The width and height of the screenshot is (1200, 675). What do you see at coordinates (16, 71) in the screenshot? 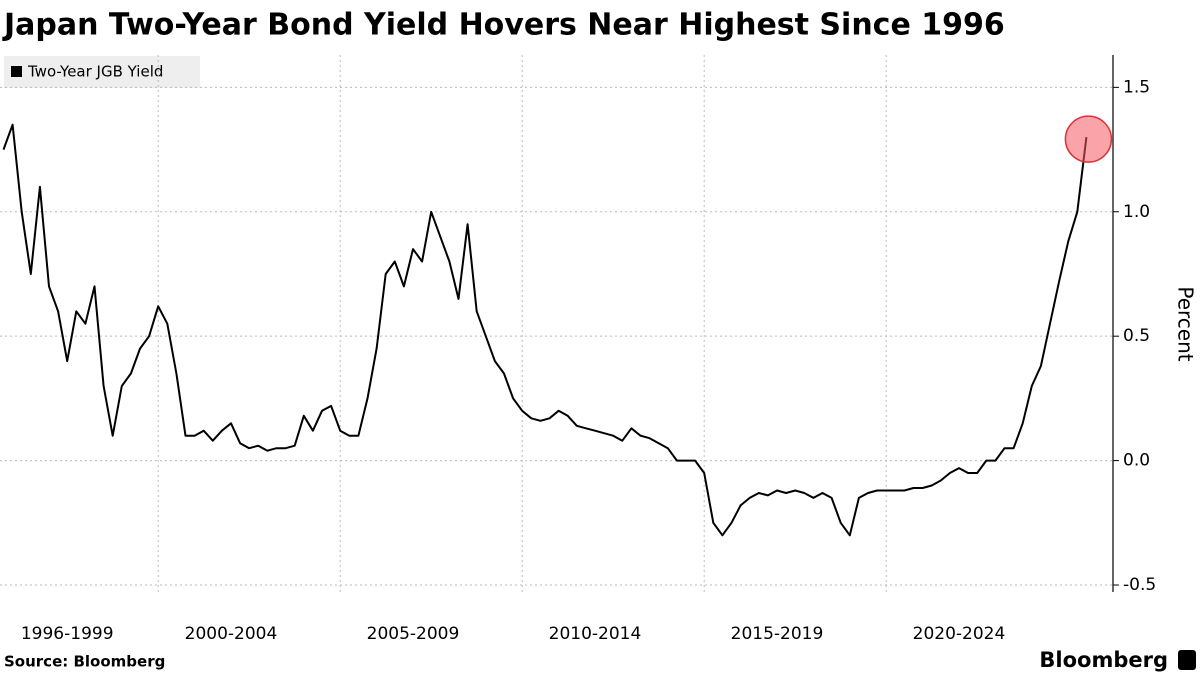
I see `legend-swatch` at bounding box center [16, 71].